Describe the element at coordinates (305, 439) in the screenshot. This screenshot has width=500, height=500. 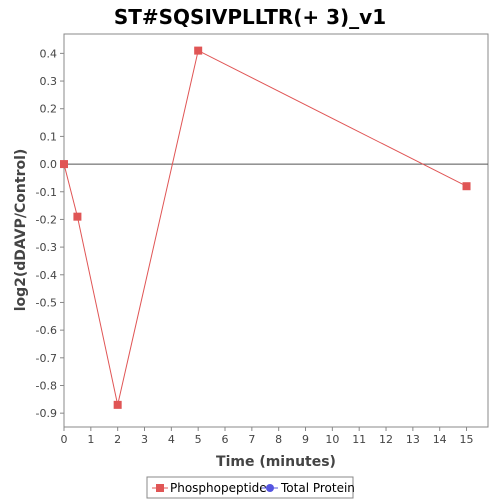
I see `x-tick-label: 9` at that location.